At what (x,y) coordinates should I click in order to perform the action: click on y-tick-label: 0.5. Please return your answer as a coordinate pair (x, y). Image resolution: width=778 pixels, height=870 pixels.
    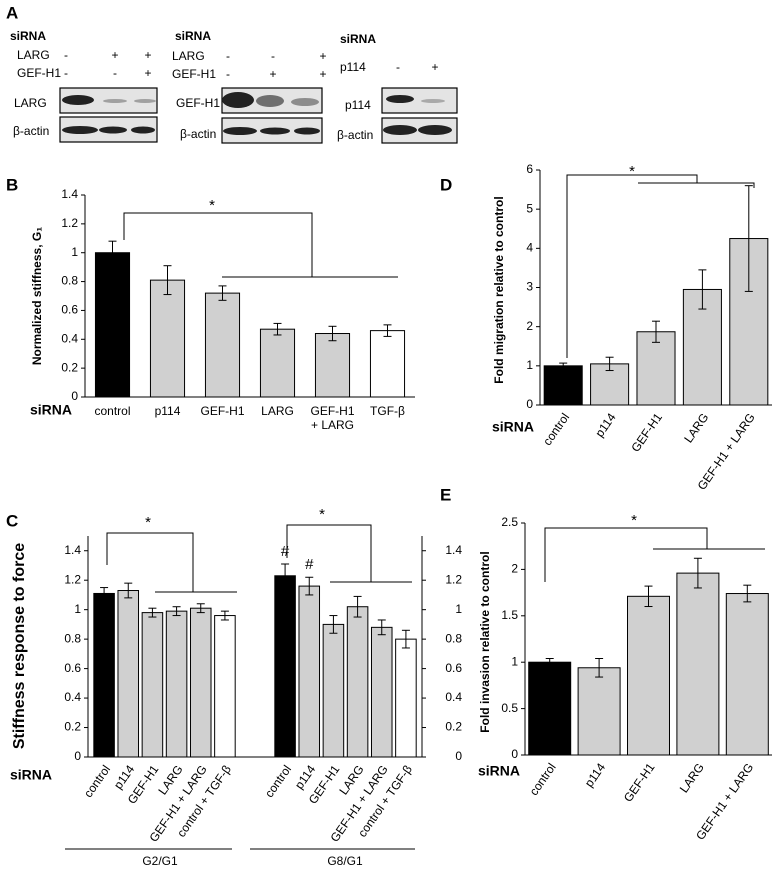
    Looking at the image, I should click on (509, 708).